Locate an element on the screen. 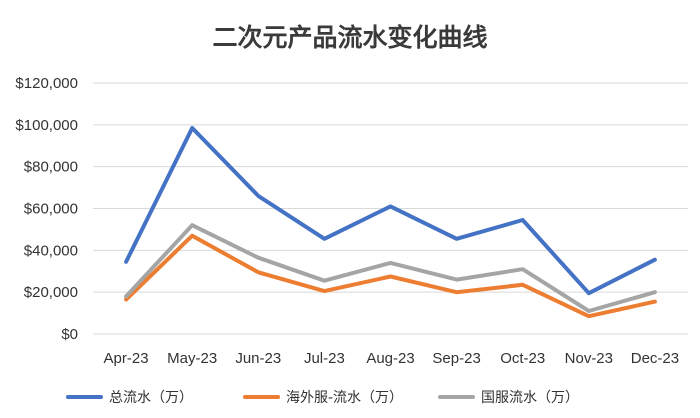  legend-item-2: 海外服-流水（万） is located at coordinates (323, 398).